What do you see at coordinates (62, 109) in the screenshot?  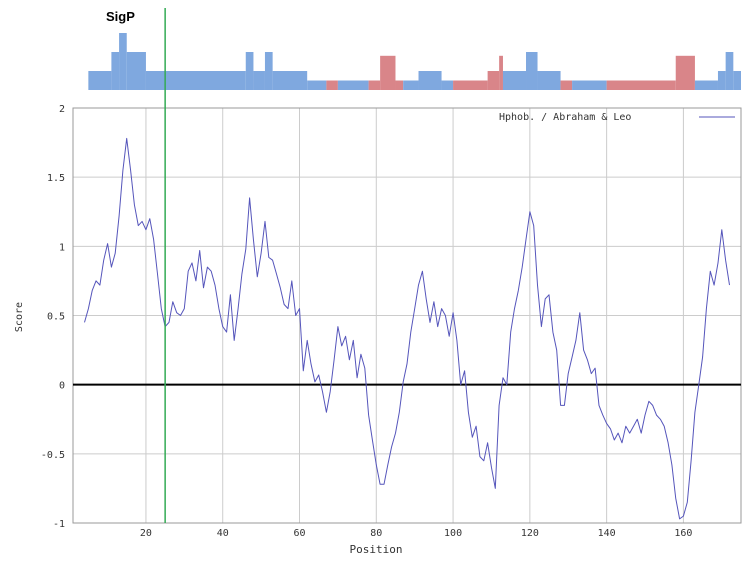 I see `y-tick-label-6: 2` at bounding box center [62, 109].